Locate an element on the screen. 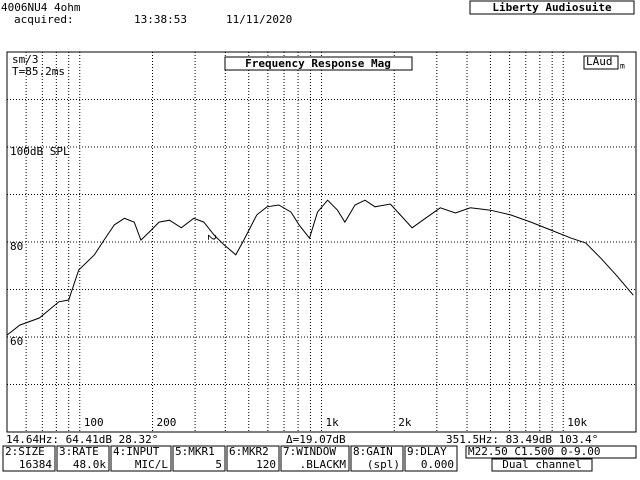 The image size is (640, 480). title-box is located at coordinates (318, 63).